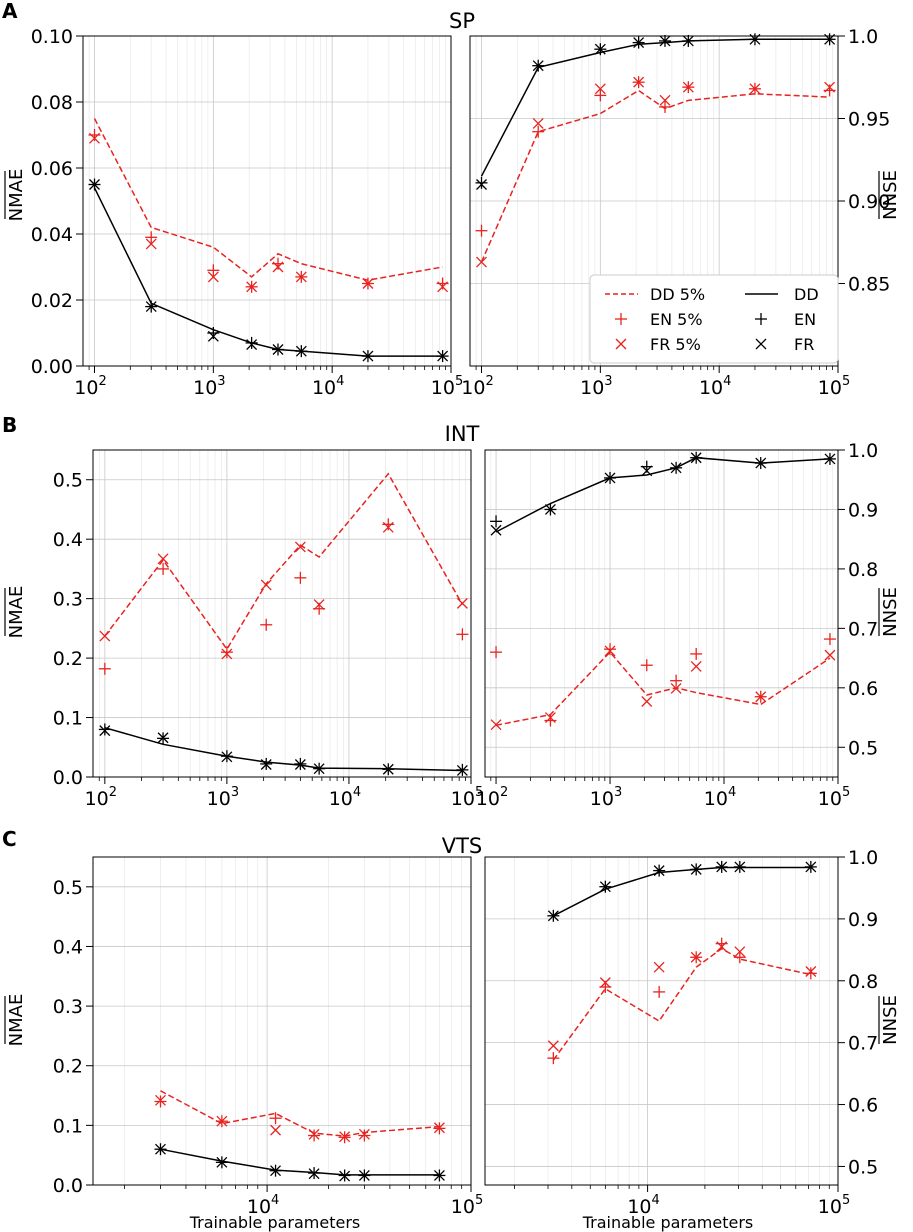 The image size is (913, 1232). Describe the element at coordinates (805, 319) in the screenshot. I see `legend-label-en: EN` at that location.